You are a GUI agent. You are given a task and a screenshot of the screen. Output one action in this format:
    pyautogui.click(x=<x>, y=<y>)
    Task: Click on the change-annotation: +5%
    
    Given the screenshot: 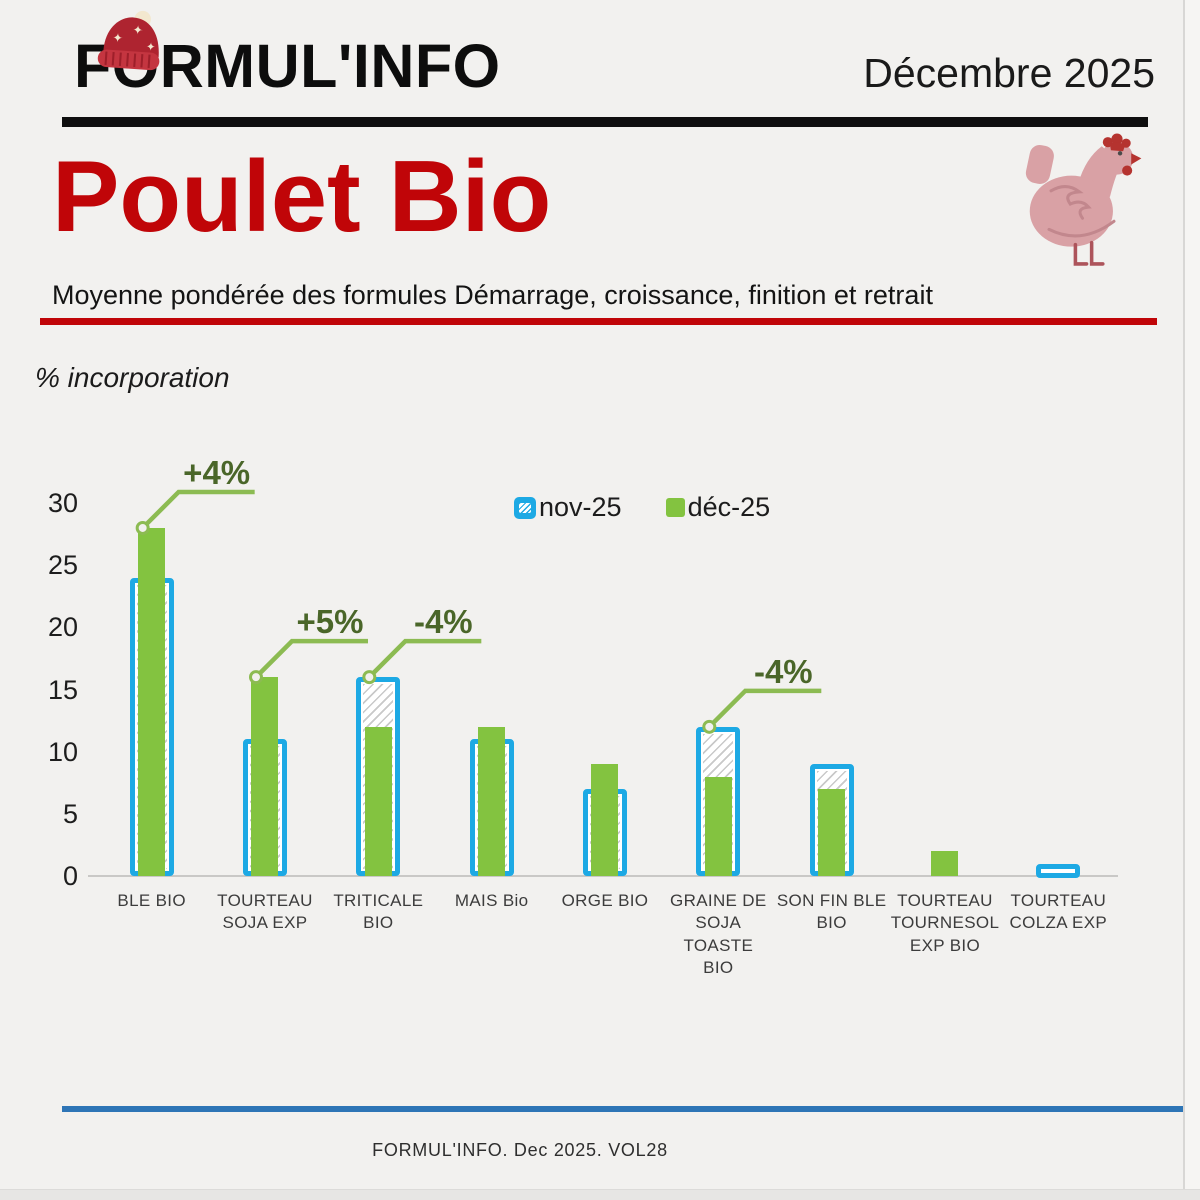 What is the action you would take?
    pyautogui.click(x=308, y=644)
    